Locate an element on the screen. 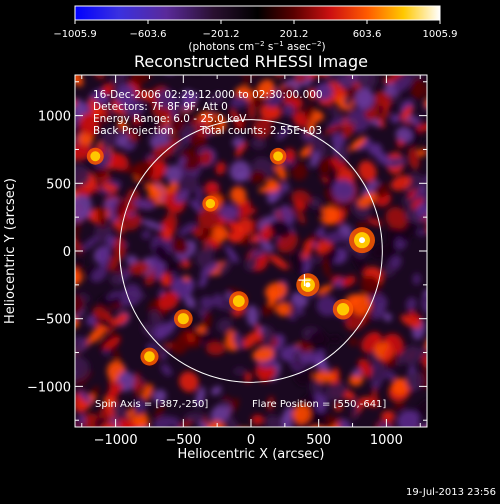  x-tick-label: 500 is located at coordinates (318, 440).